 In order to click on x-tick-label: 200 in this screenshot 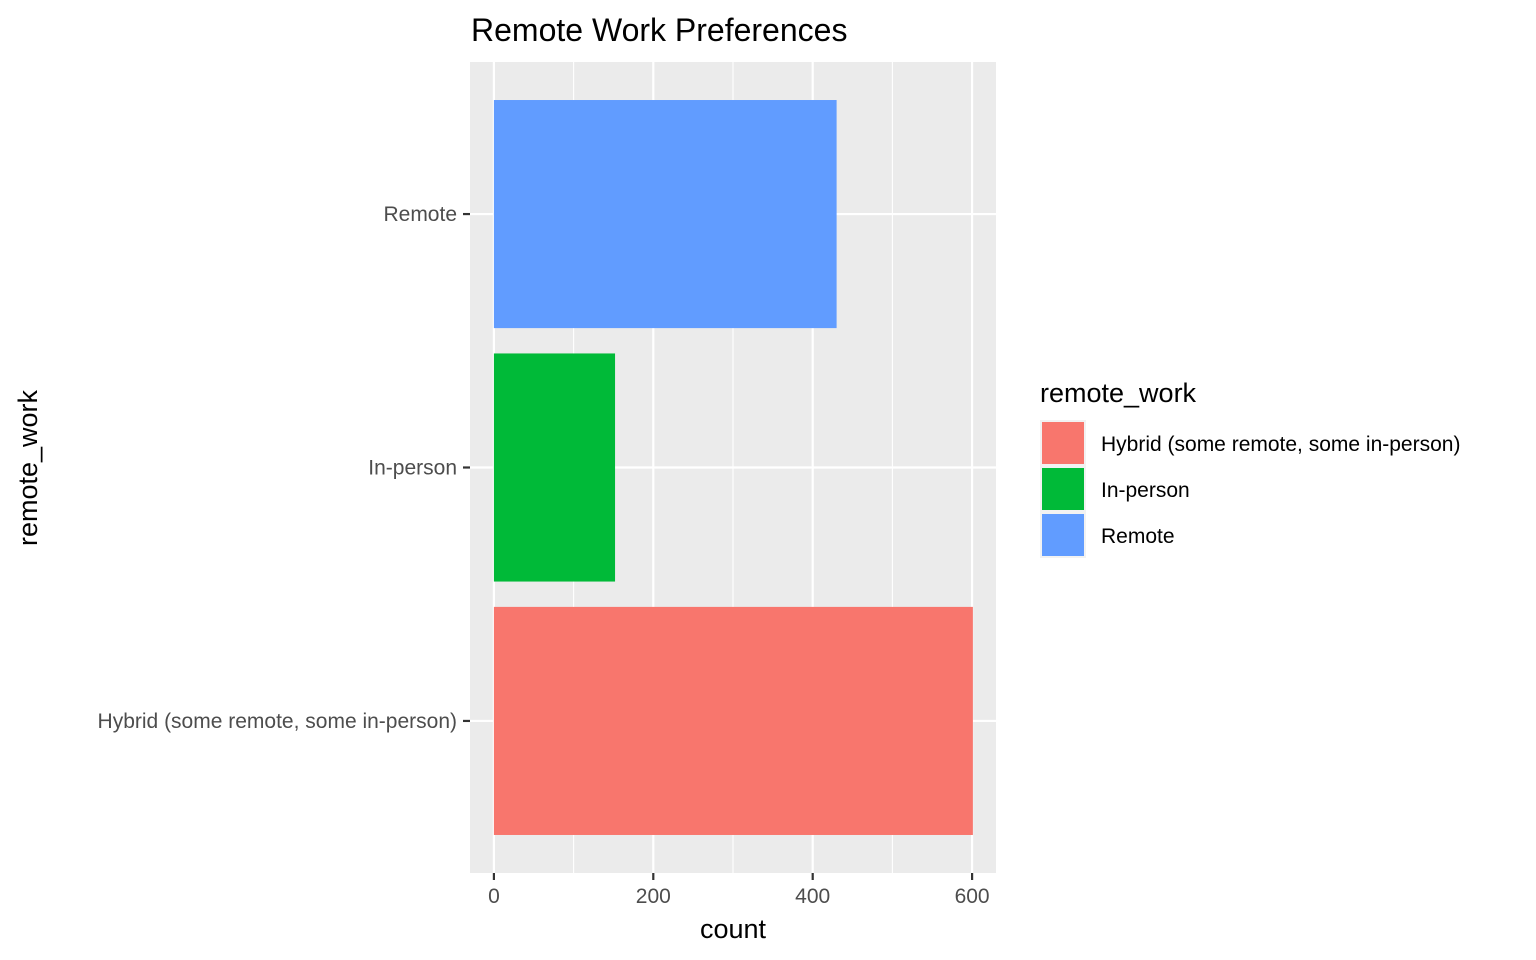, I will do `click(653, 896)`.